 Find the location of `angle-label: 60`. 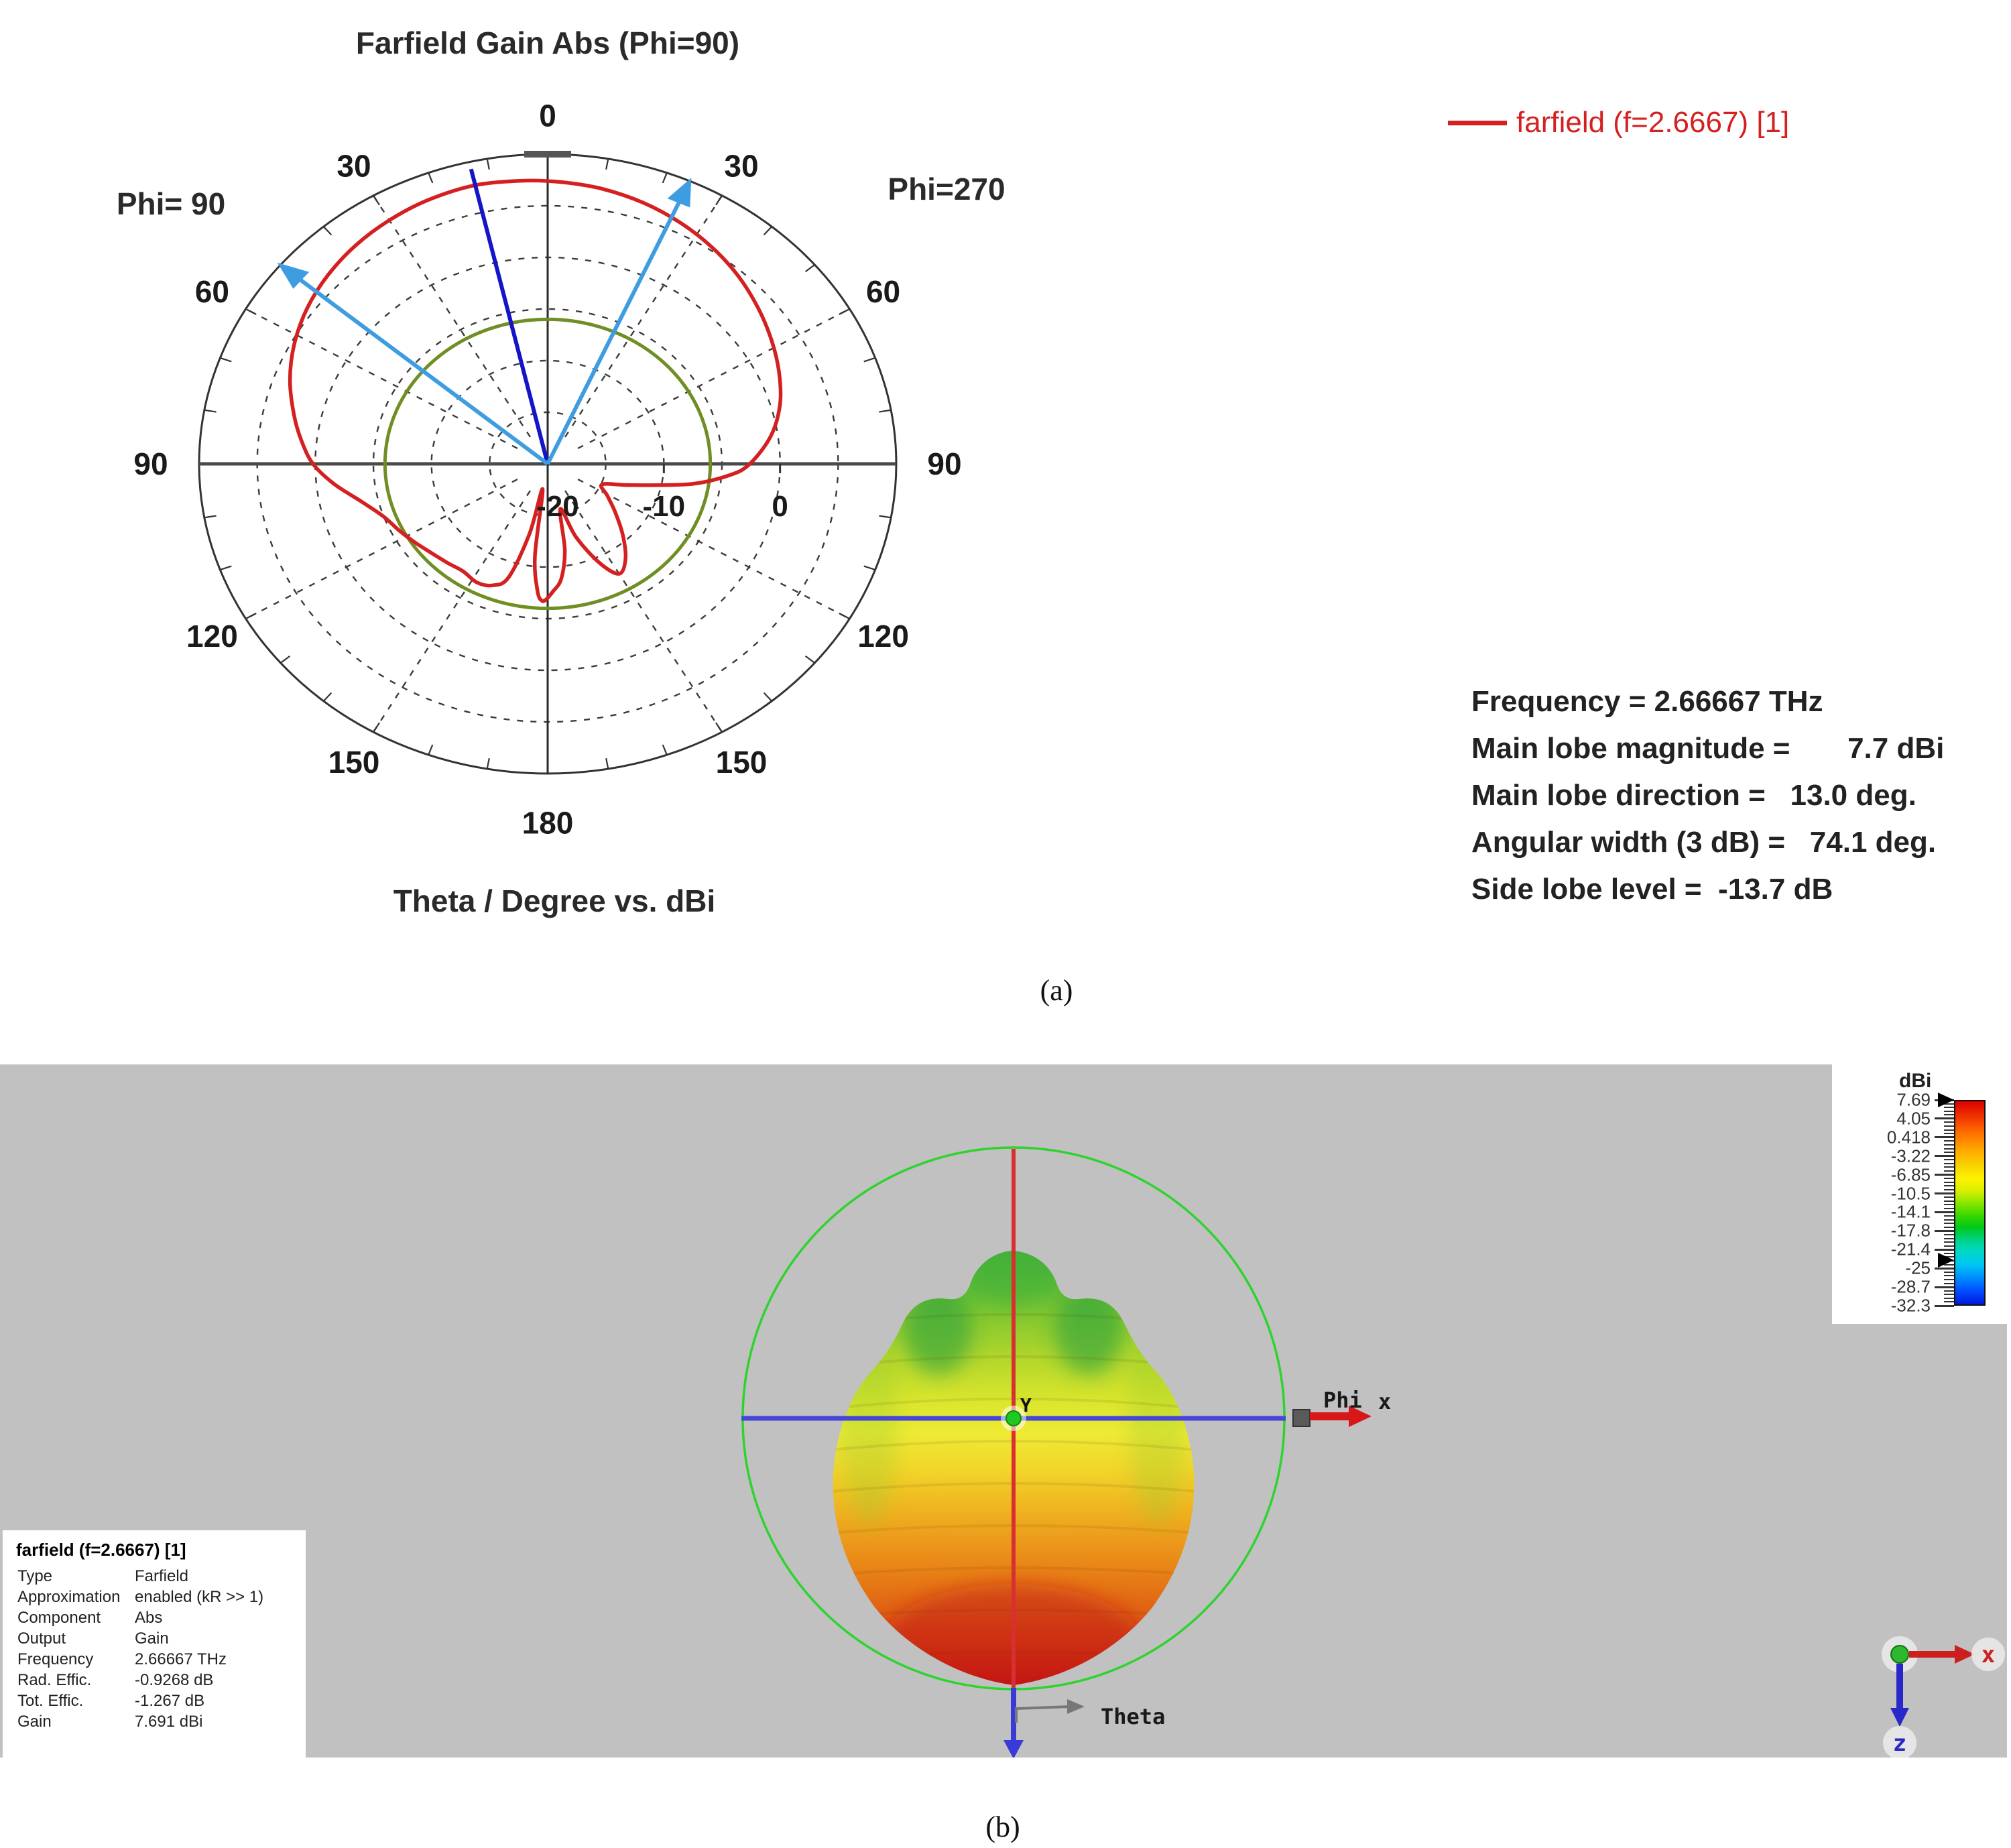

angle-label: 60 is located at coordinates (212, 291).